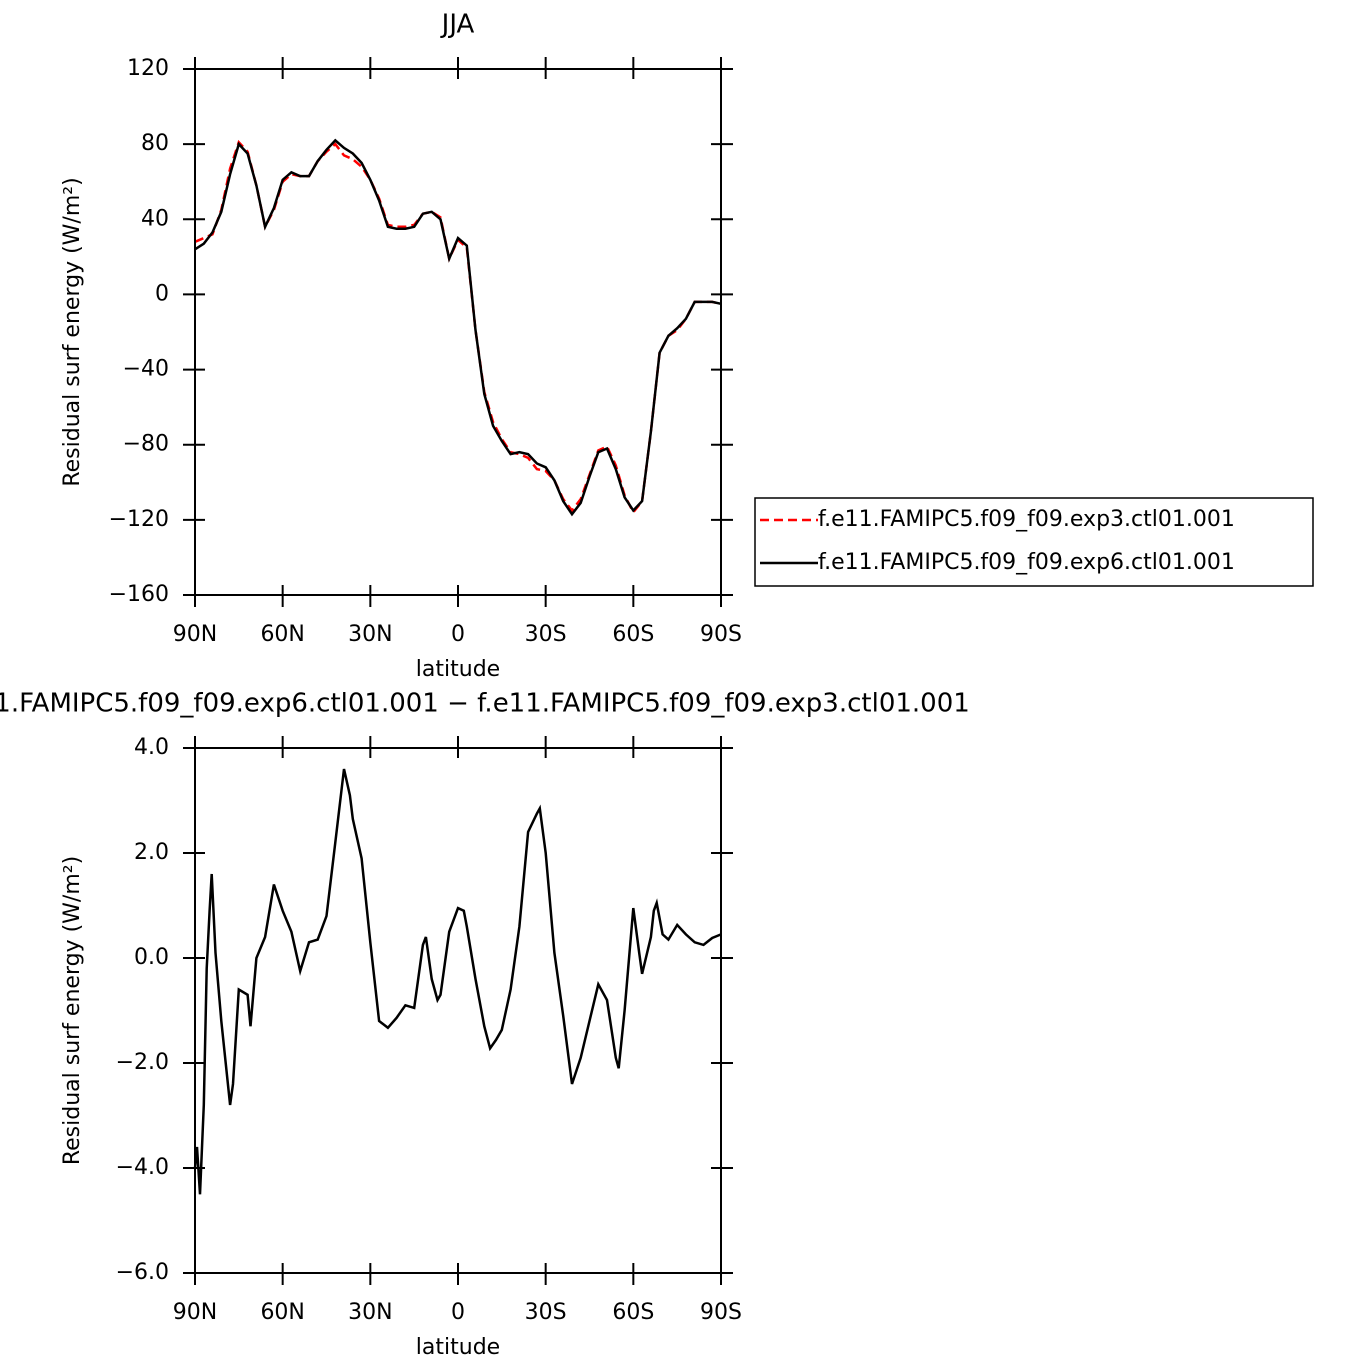 The width and height of the screenshot is (1372, 1369). What do you see at coordinates (142, 1062) in the screenshot?
I see `y-tick-label: −2.0` at bounding box center [142, 1062].